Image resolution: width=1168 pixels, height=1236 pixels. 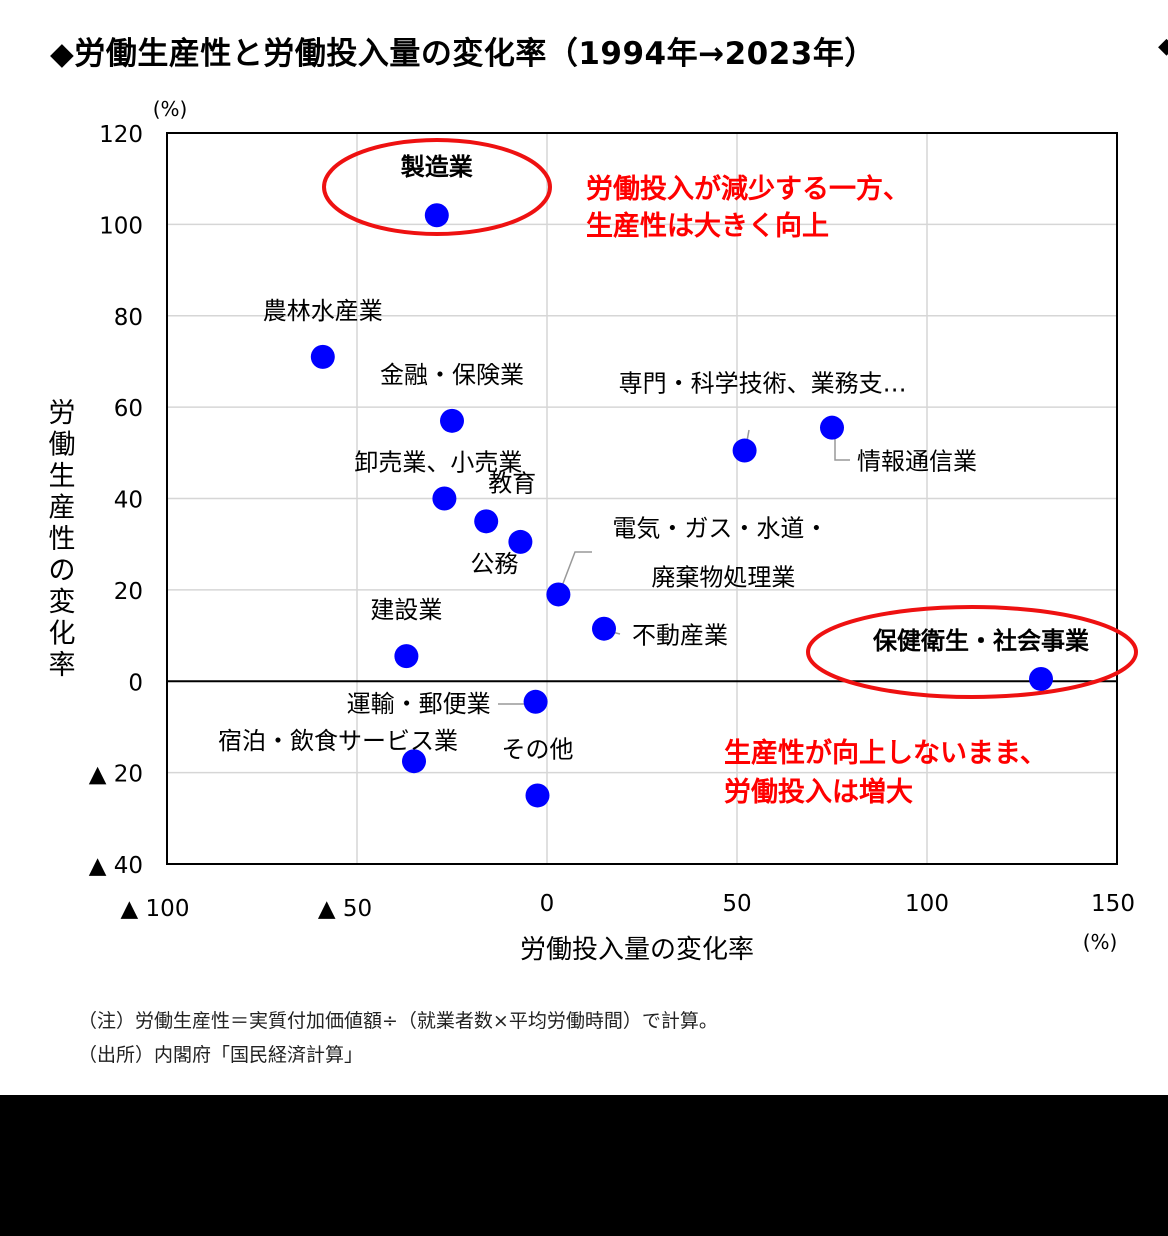 I want to click on x-tick-label: 100, so click(x=927, y=904).